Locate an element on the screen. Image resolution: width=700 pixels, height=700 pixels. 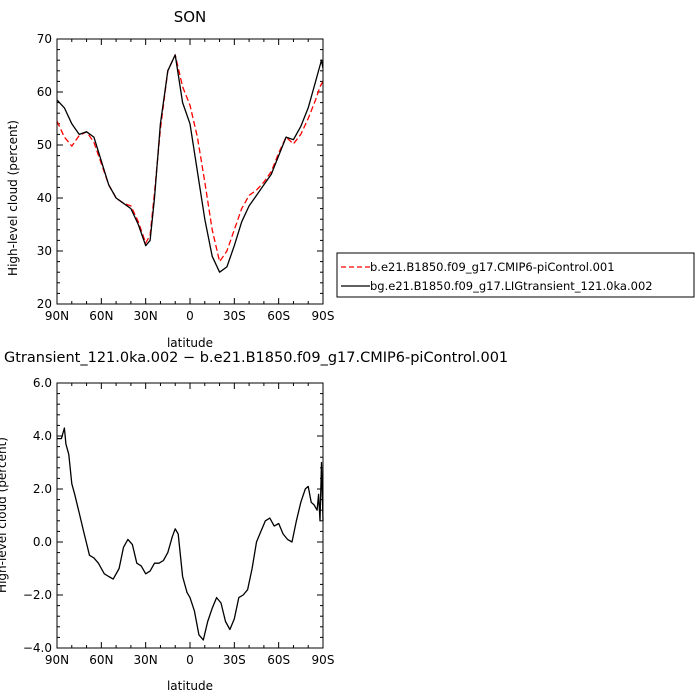
panel2-series is located at coordinates (190, 534).